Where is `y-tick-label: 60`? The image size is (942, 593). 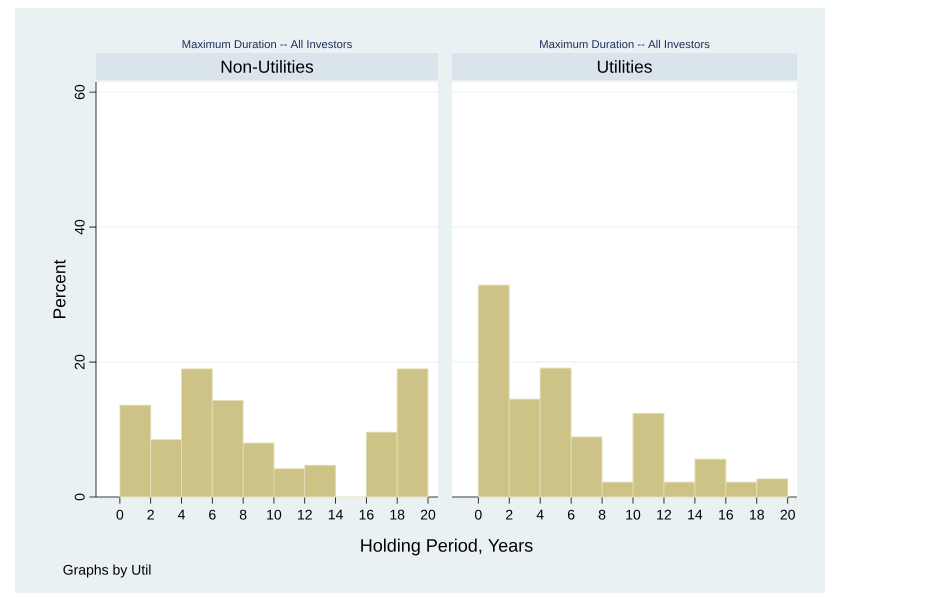 y-tick-label: 60 is located at coordinates (79, 92).